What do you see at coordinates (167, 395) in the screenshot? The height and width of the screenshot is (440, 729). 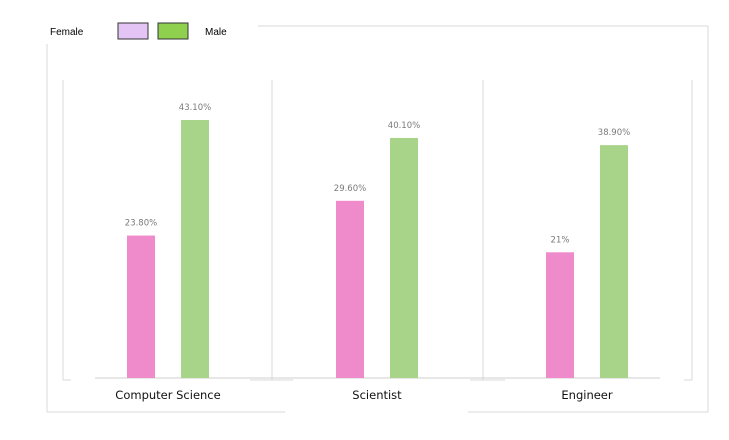 I see `category-label-computer-science: Computer Science` at bounding box center [167, 395].